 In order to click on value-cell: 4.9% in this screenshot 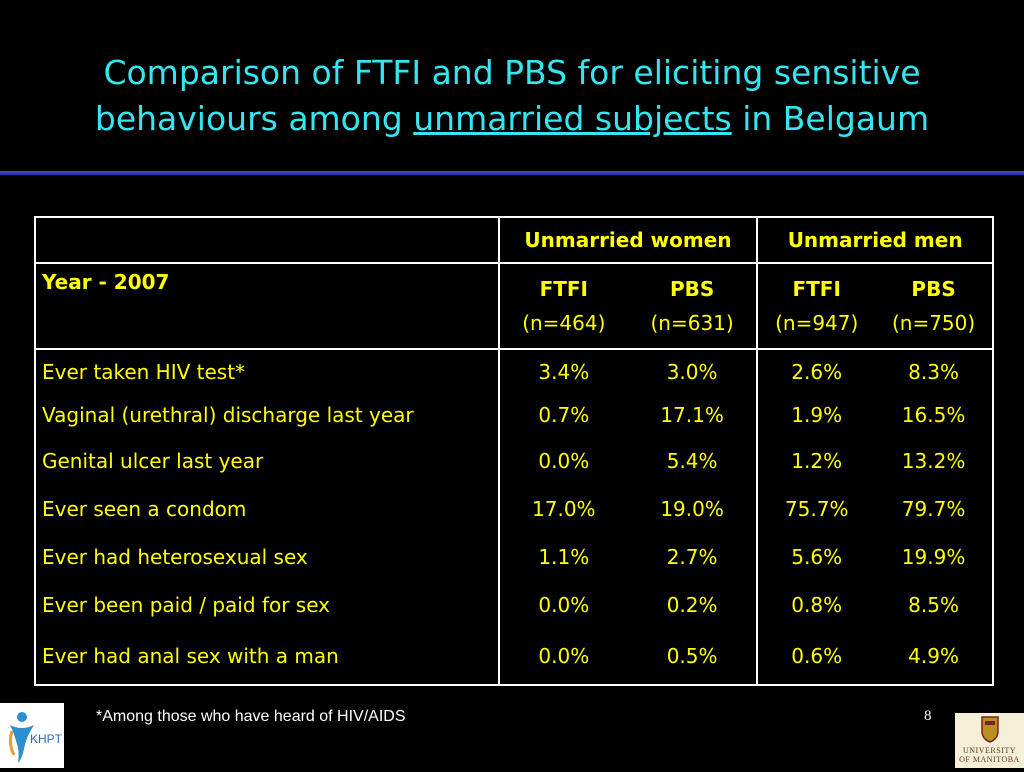, I will do `click(933, 656)`.